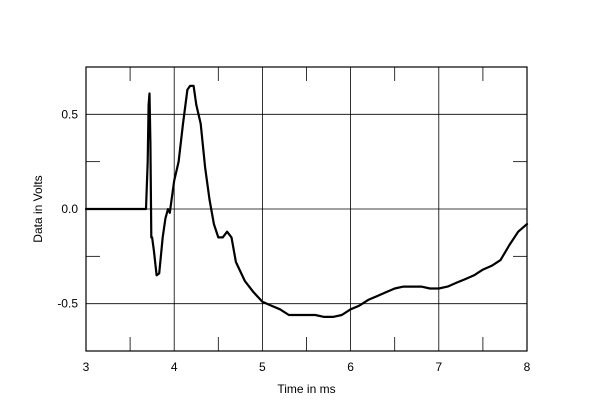 The image size is (600, 415). Describe the element at coordinates (527, 367) in the screenshot. I see `x-tick-label: 8` at that location.